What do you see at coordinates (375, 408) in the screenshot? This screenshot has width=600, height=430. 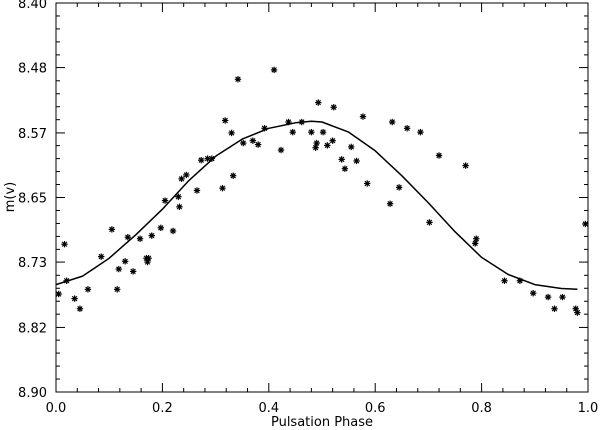 I see `x-tick-label: 0.6` at bounding box center [375, 408].